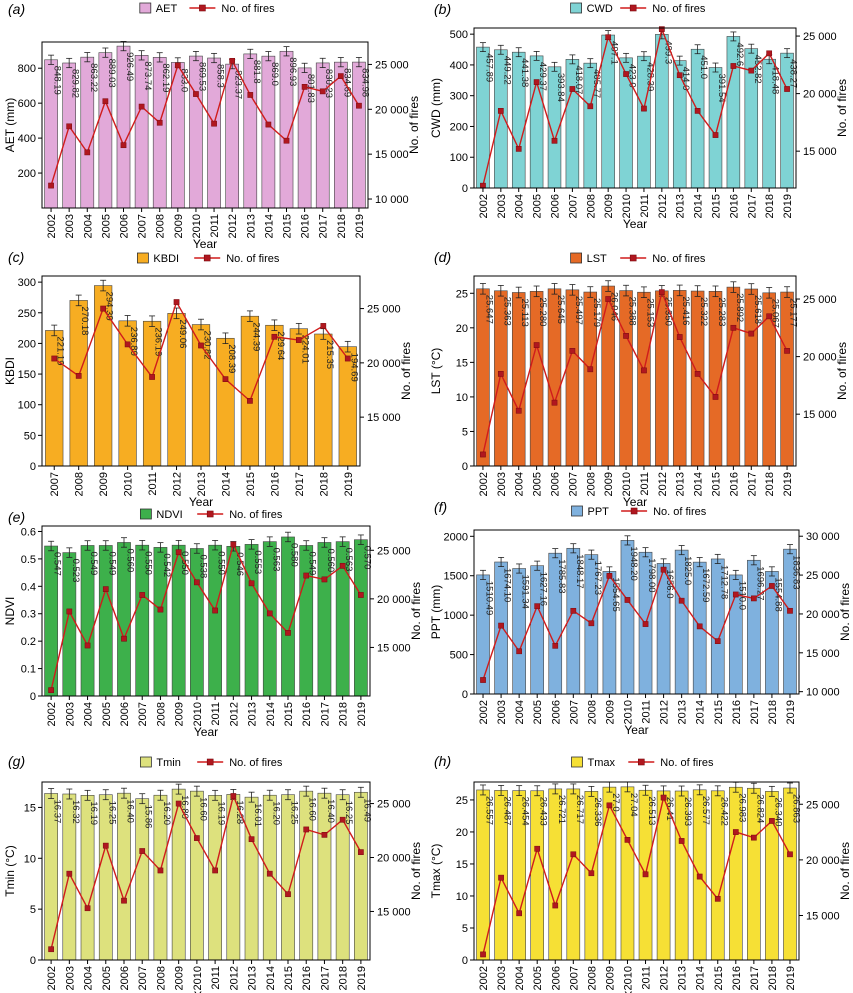 The width and height of the screenshot is (853, 993). I want to click on y-tick-label: 20, so click(462, 329).